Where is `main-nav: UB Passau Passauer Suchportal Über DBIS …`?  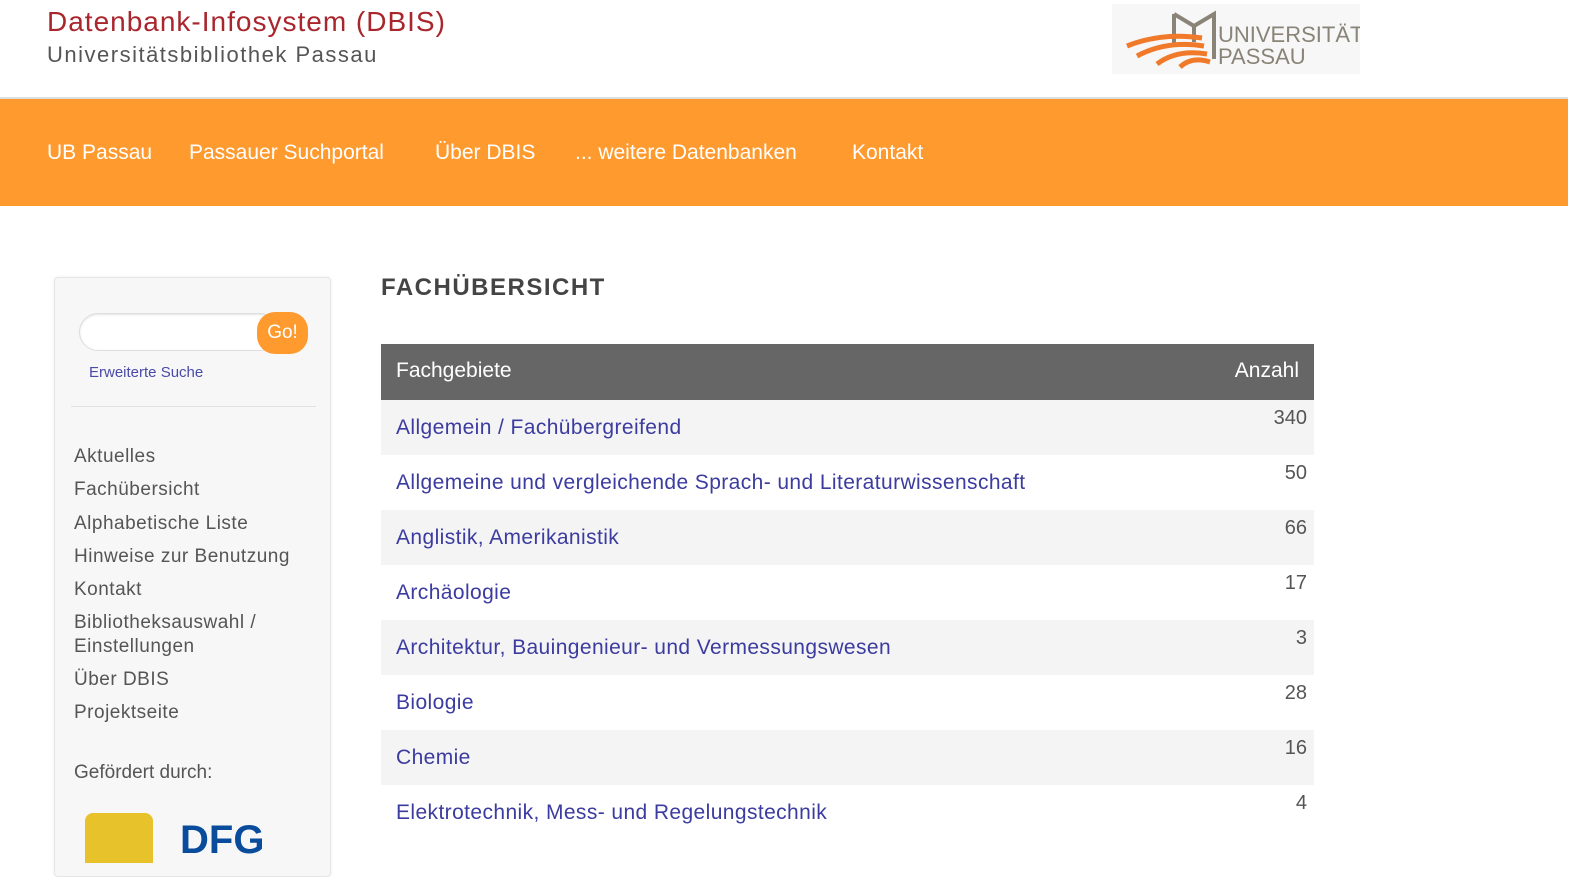 main-nav: UB Passau Passauer Suchportal Über DBIS … is located at coordinates (784, 151).